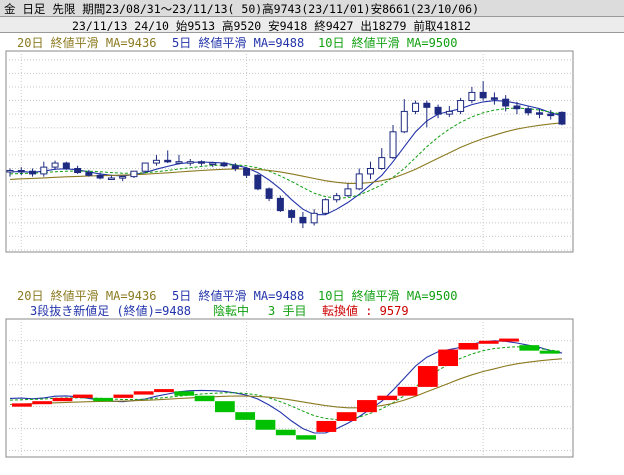  Describe the element at coordinates (238, 42) in the screenshot. I see `top-legend-ma5: 5日 終値平滑 MA=9488` at that location.